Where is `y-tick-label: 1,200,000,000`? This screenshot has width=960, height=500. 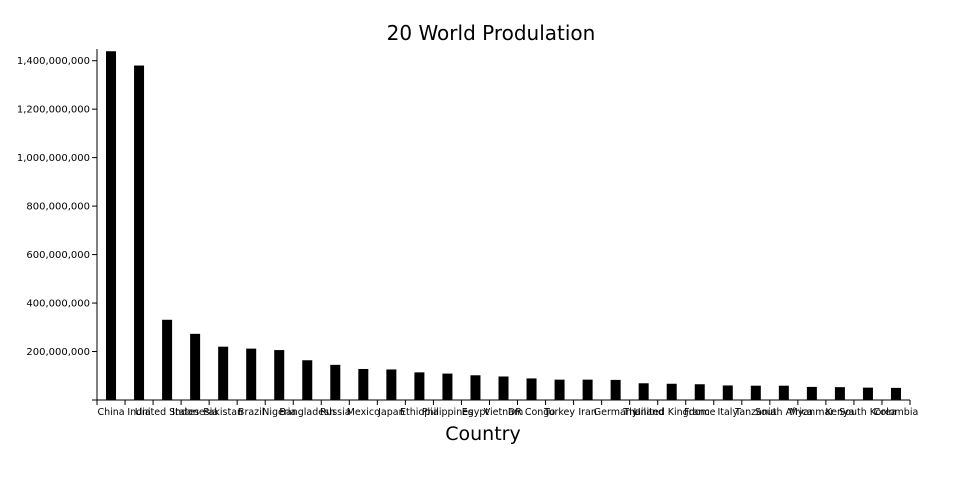 y-tick-label: 1,200,000,000 is located at coordinates (53, 110).